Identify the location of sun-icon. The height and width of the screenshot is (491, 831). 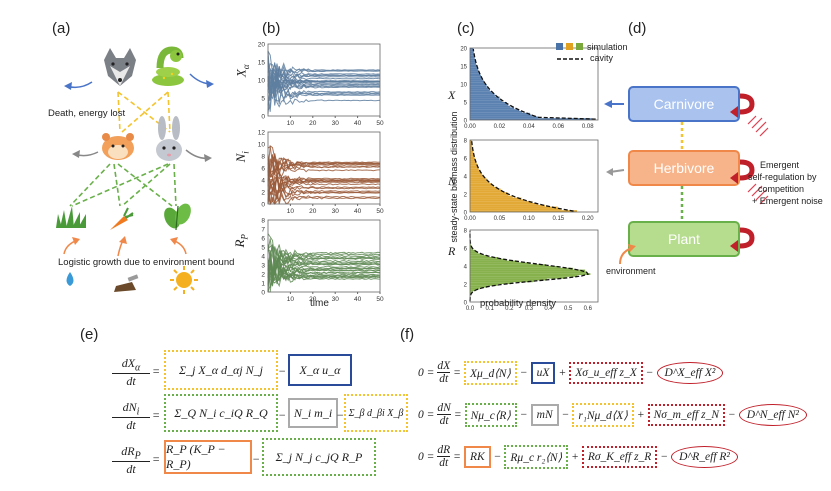
(184, 280).